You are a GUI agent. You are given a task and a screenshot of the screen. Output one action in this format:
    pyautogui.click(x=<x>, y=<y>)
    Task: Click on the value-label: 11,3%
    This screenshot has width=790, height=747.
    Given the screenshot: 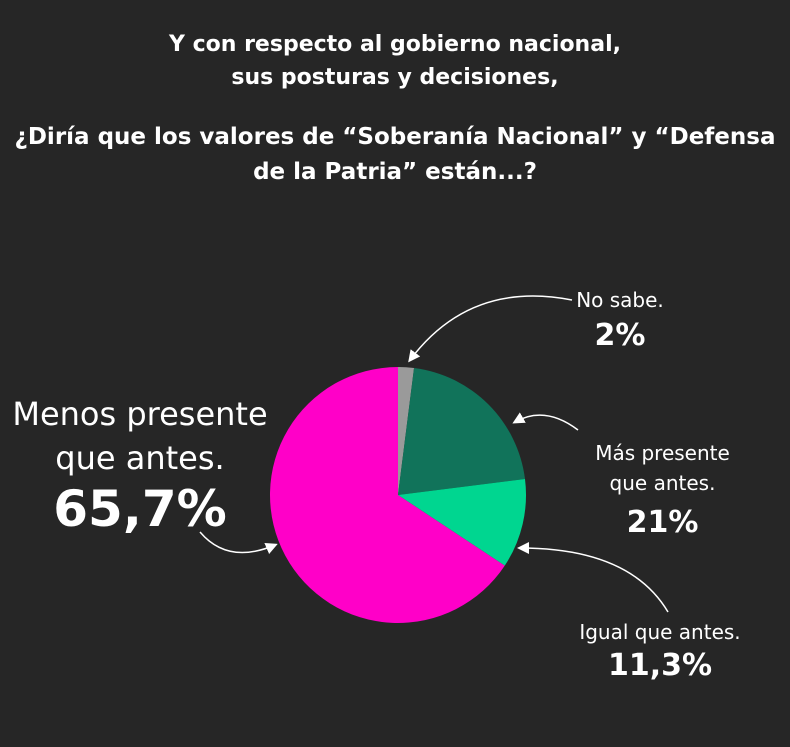 What is the action you would take?
    pyautogui.click(x=660, y=665)
    